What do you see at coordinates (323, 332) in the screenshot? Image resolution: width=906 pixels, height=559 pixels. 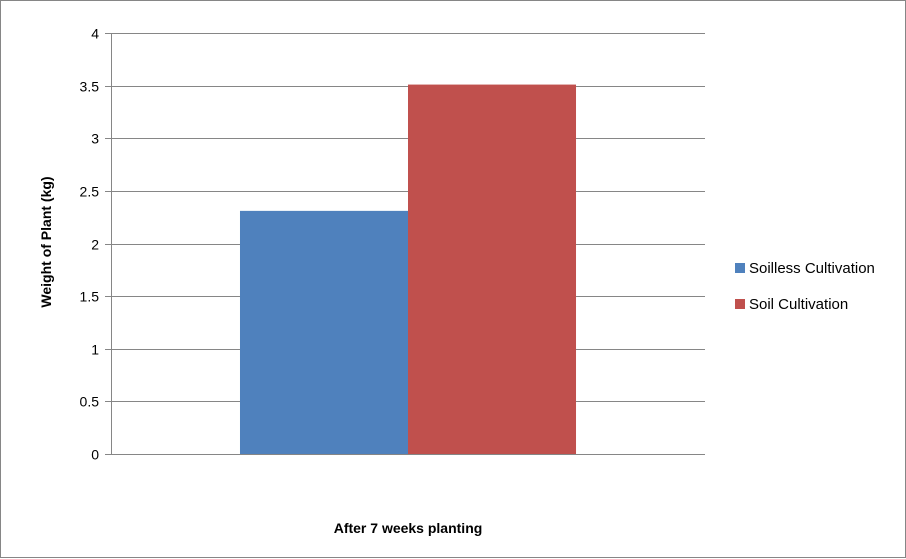 I see `bar-soilless-cultivation` at bounding box center [323, 332].